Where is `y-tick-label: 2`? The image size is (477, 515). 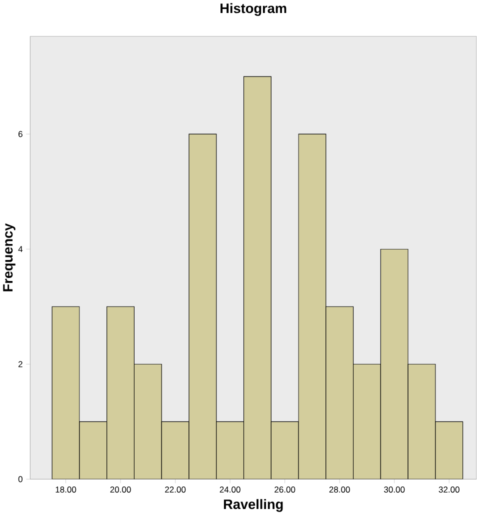
y-tick-label: 2 is located at coordinates (20, 364).